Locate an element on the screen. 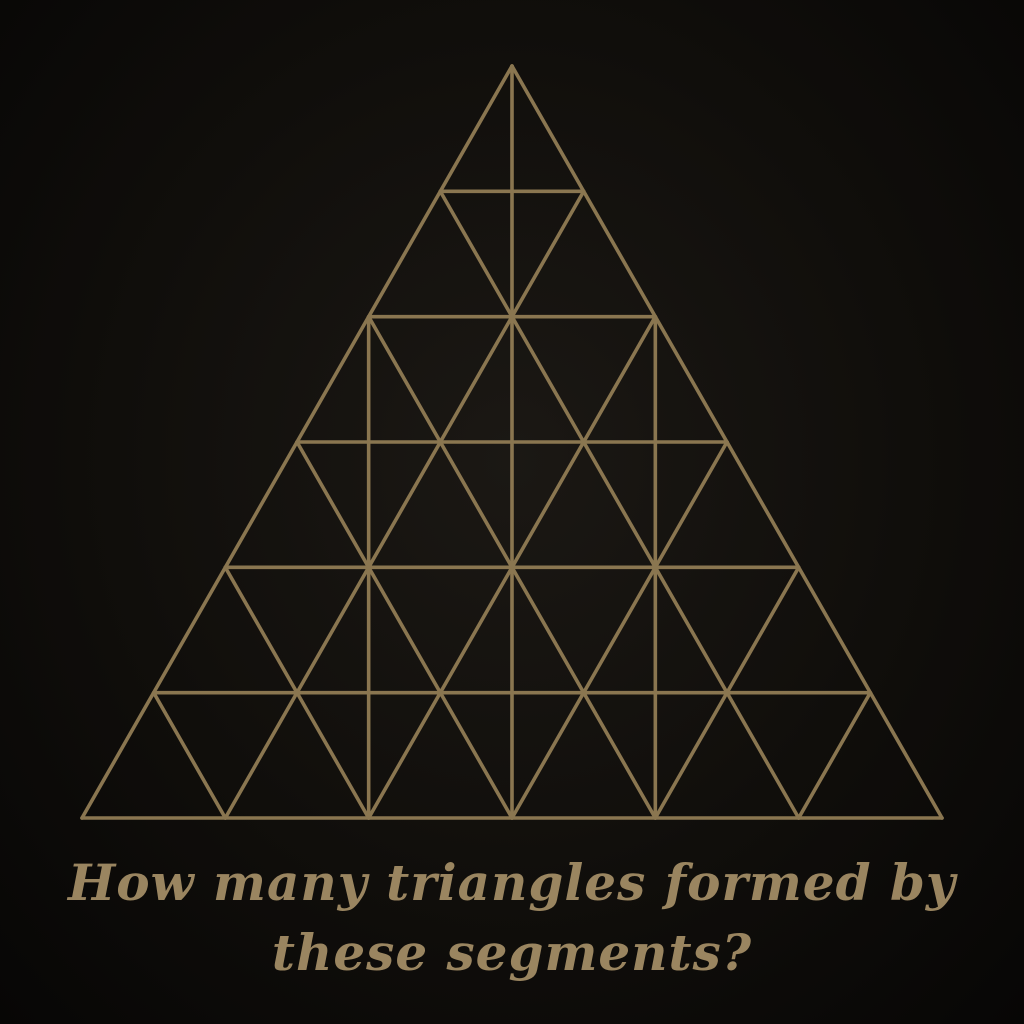  question-line-2: these segments? is located at coordinates (512, 952).